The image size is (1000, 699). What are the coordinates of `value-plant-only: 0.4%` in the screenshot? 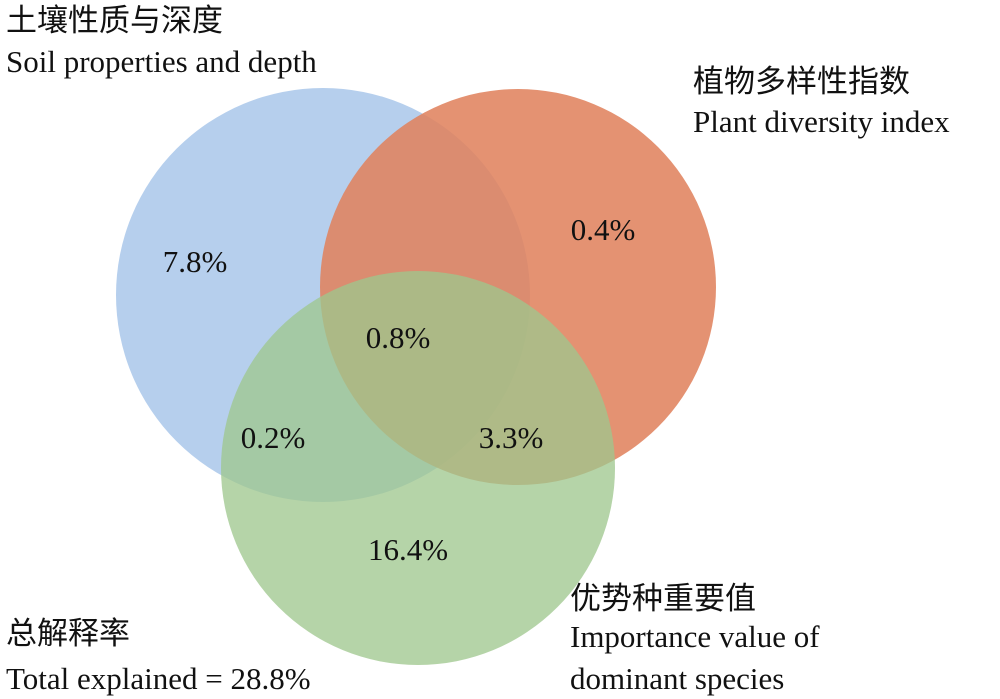 It's located at (603, 229).